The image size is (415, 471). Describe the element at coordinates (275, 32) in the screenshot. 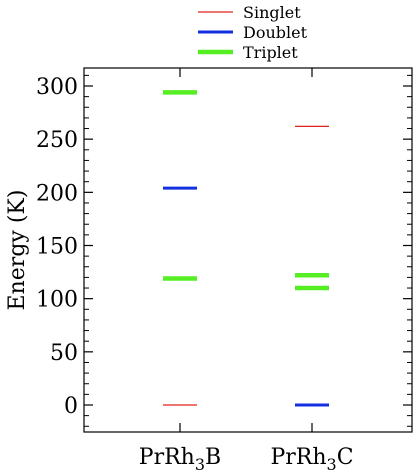

I see `legend-label-doublet: Doublet` at that location.